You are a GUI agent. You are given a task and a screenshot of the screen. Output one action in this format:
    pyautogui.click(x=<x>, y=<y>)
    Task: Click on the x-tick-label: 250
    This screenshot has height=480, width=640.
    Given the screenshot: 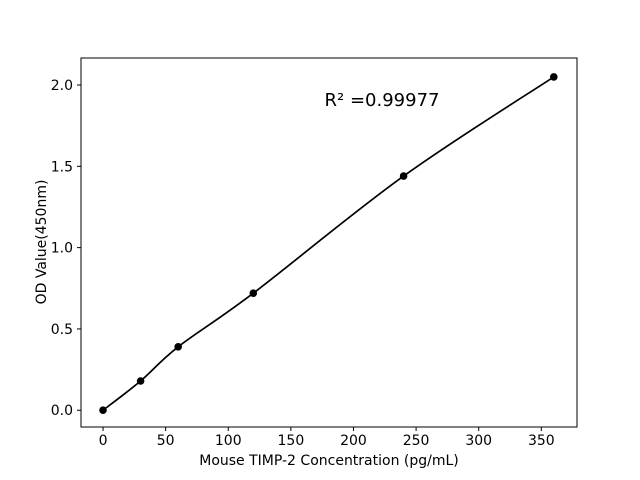 What is the action you would take?
    pyautogui.click(x=416, y=441)
    